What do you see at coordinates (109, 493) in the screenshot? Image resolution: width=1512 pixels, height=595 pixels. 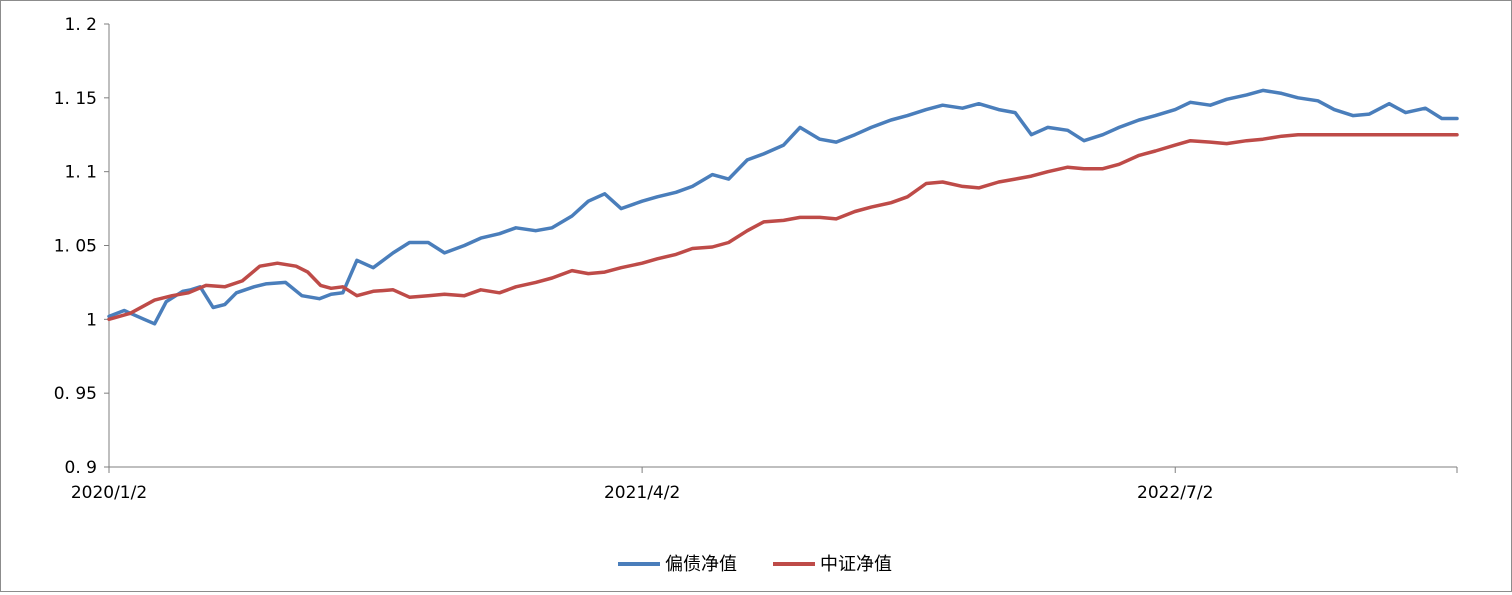 I see `x-tick-label: 2020/1/2` at bounding box center [109, 493].